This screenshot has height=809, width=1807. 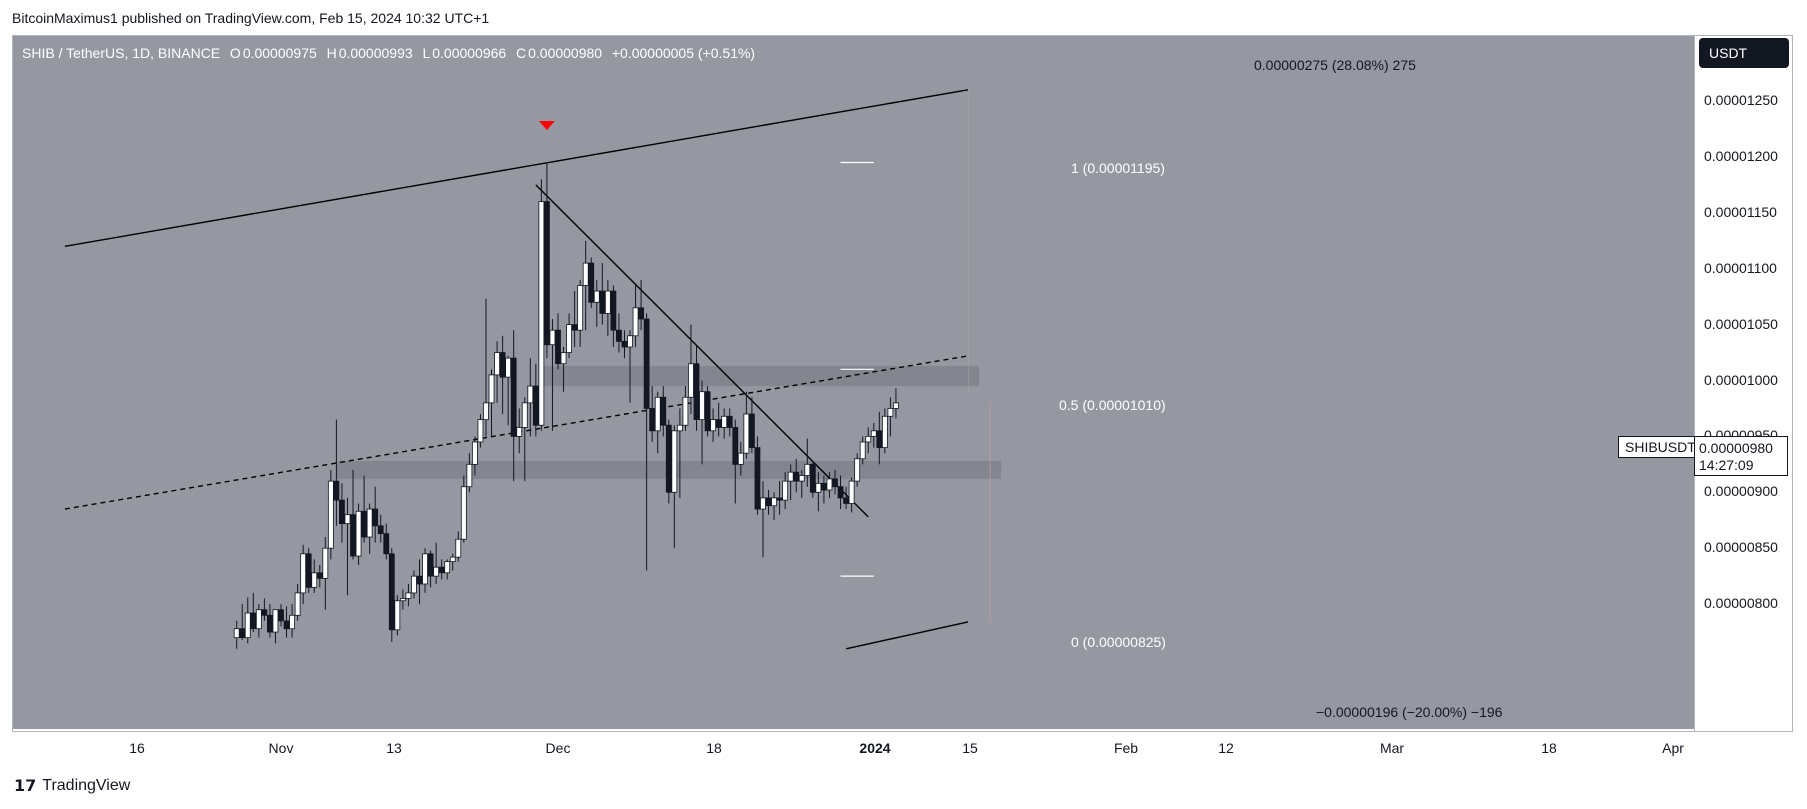 What do you see at coordinates (1549, 748) in the screenshot?
I see `time-tick-label: 18` at bounding box center [1549, 748].